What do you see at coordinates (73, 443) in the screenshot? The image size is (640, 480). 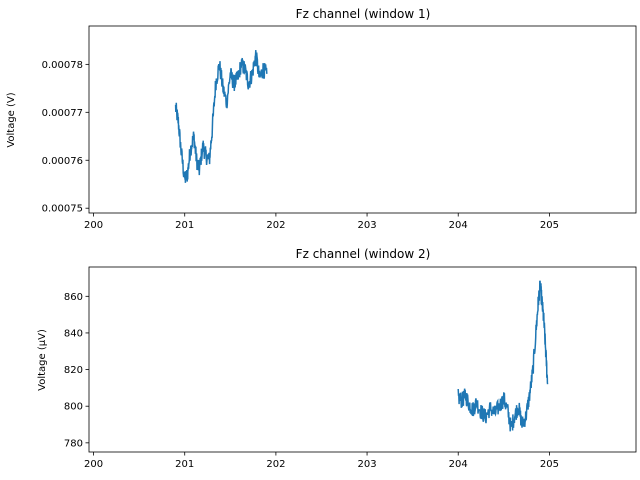 I see `y-tick-label: 780` at bounding box center [73, 443].